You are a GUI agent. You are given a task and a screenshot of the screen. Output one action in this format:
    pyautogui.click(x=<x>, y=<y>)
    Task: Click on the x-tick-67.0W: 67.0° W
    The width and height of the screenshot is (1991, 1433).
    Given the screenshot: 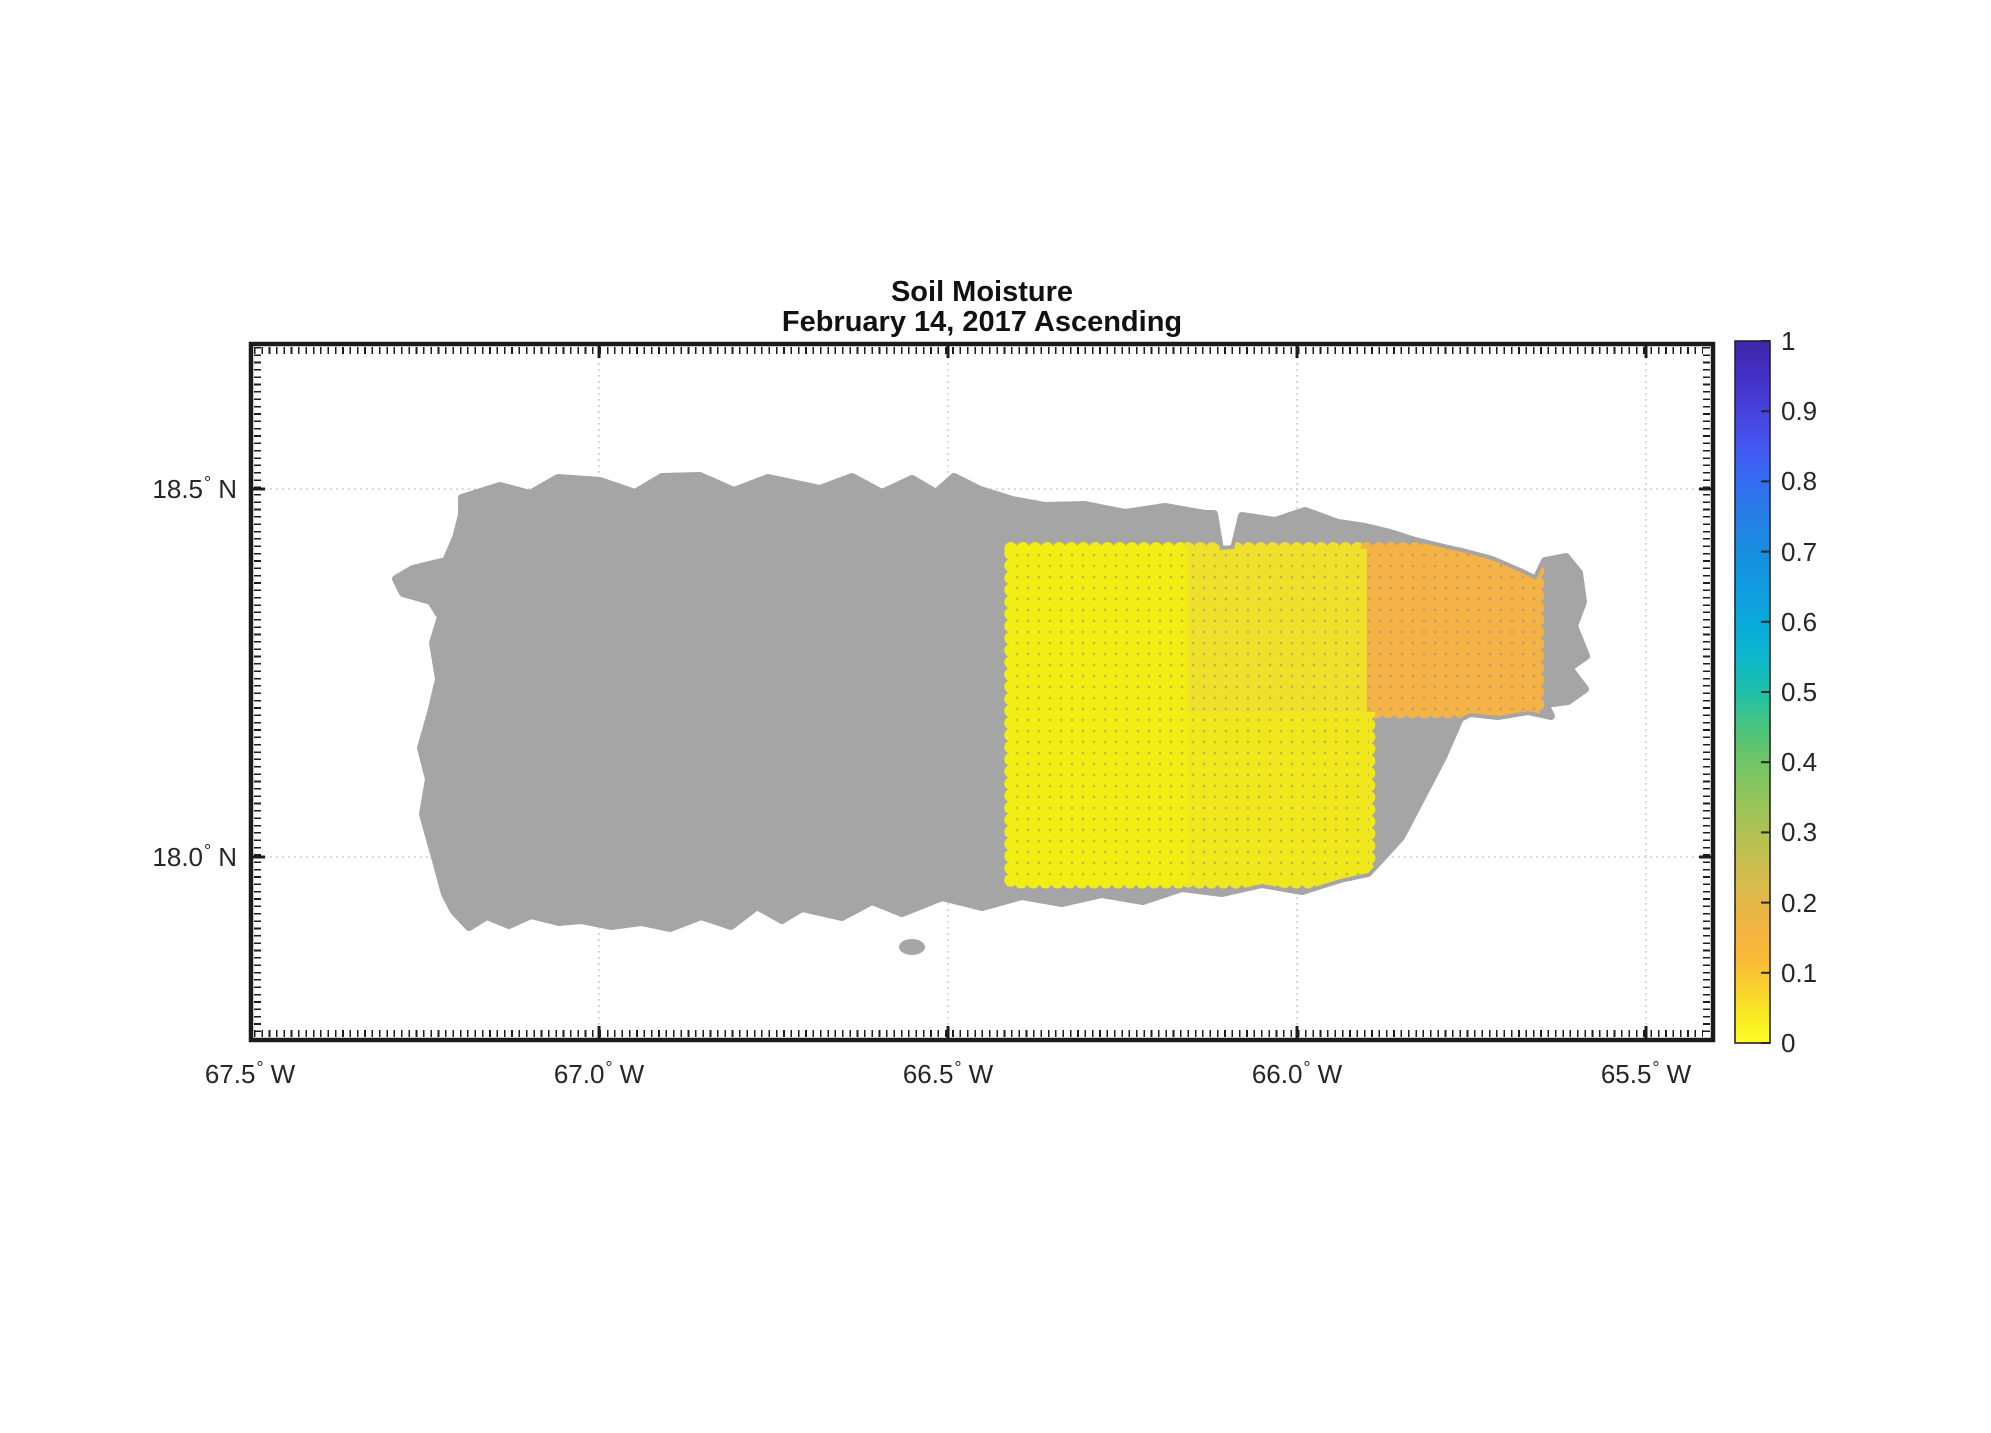 What is the action you would take?
    pyautogui.click(x=599, y=1075)
    